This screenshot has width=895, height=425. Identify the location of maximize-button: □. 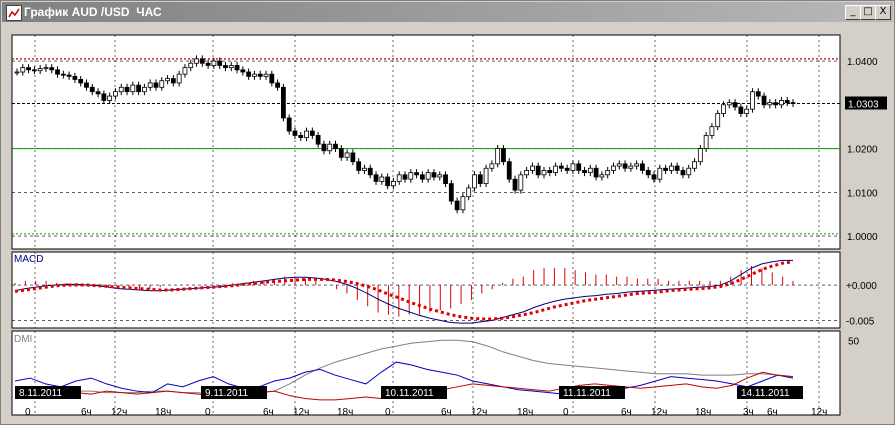
(868, 12).